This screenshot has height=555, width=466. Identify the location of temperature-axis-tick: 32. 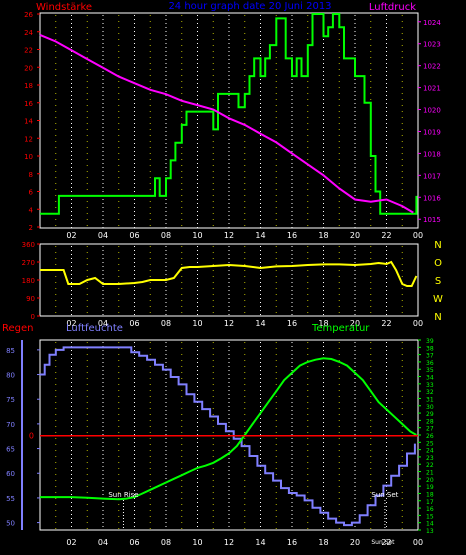
(430, 392).